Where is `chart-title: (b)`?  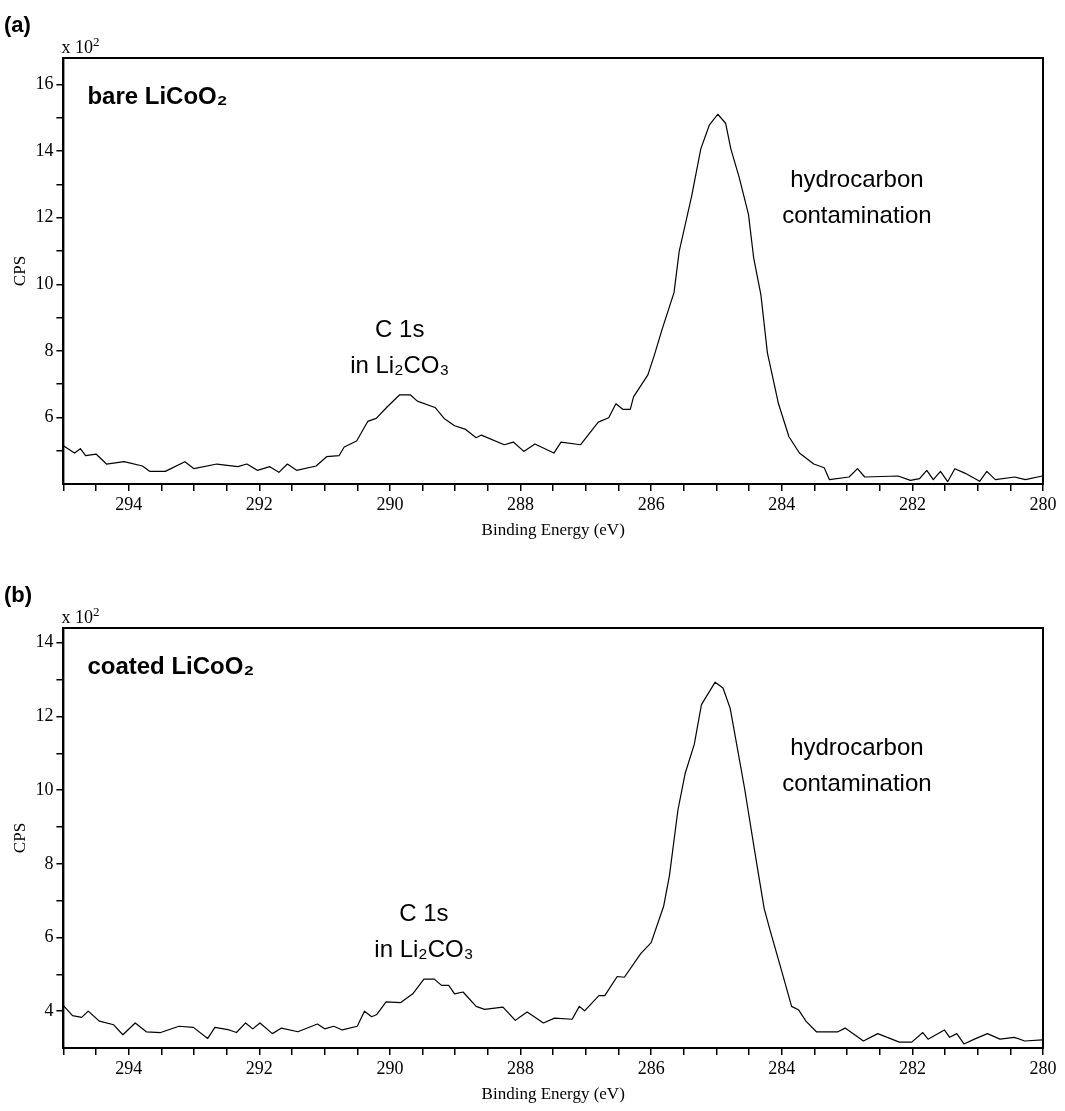 chart-title: (b) is located at coordinates (18, 594).